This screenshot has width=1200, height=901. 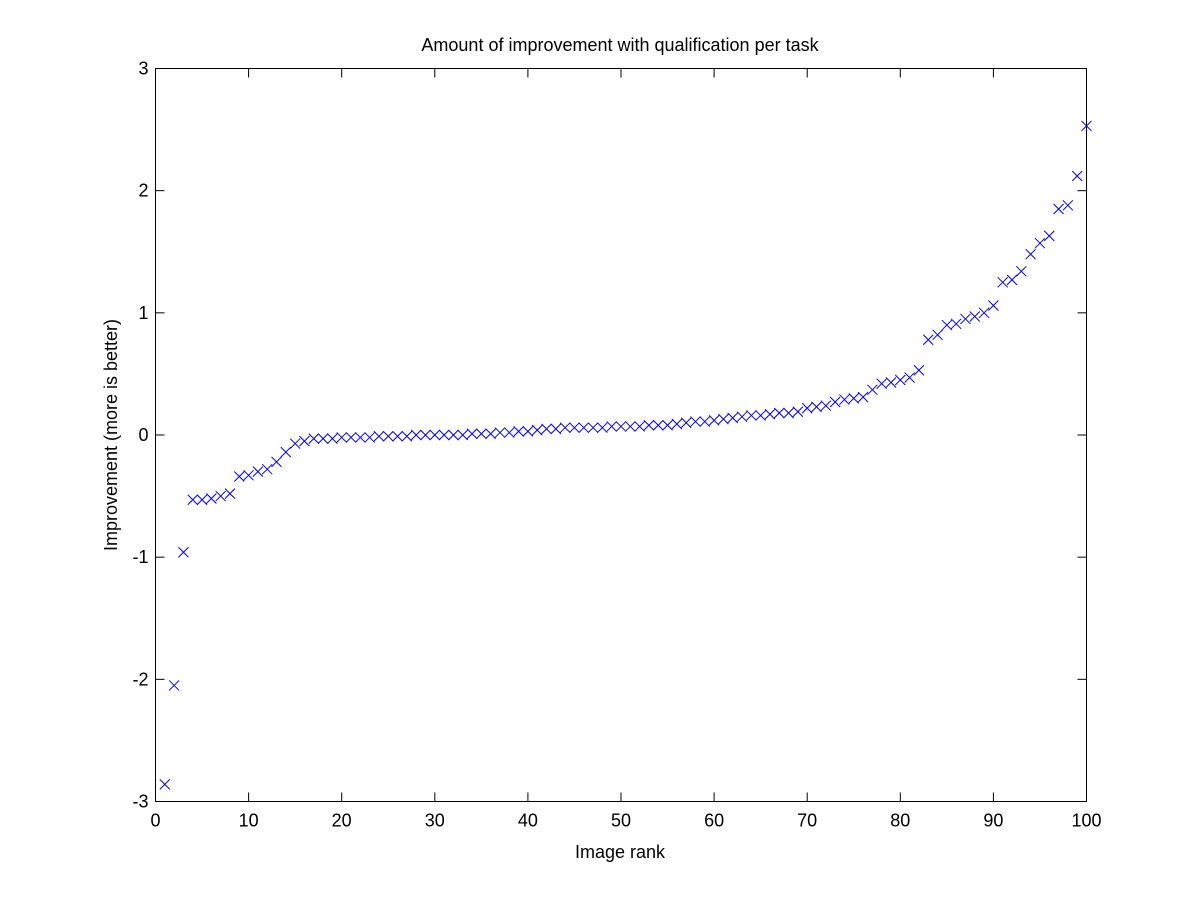 I want to click on y-tick-label: 3, so click(x=143, y=69).